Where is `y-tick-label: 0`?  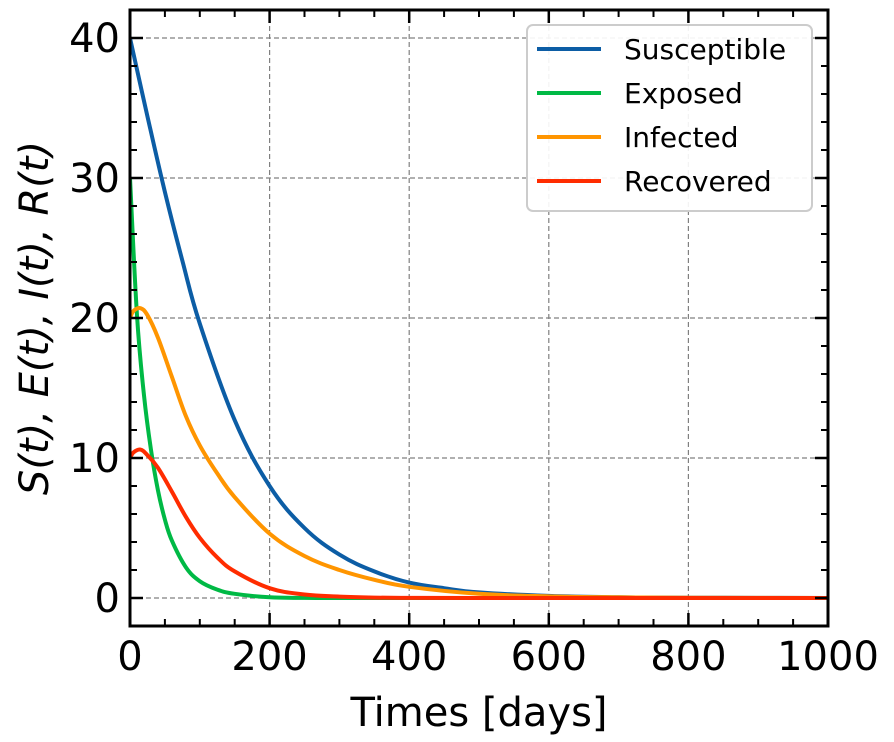 y-tick-label: 0 is located at coordinates (107, 599).